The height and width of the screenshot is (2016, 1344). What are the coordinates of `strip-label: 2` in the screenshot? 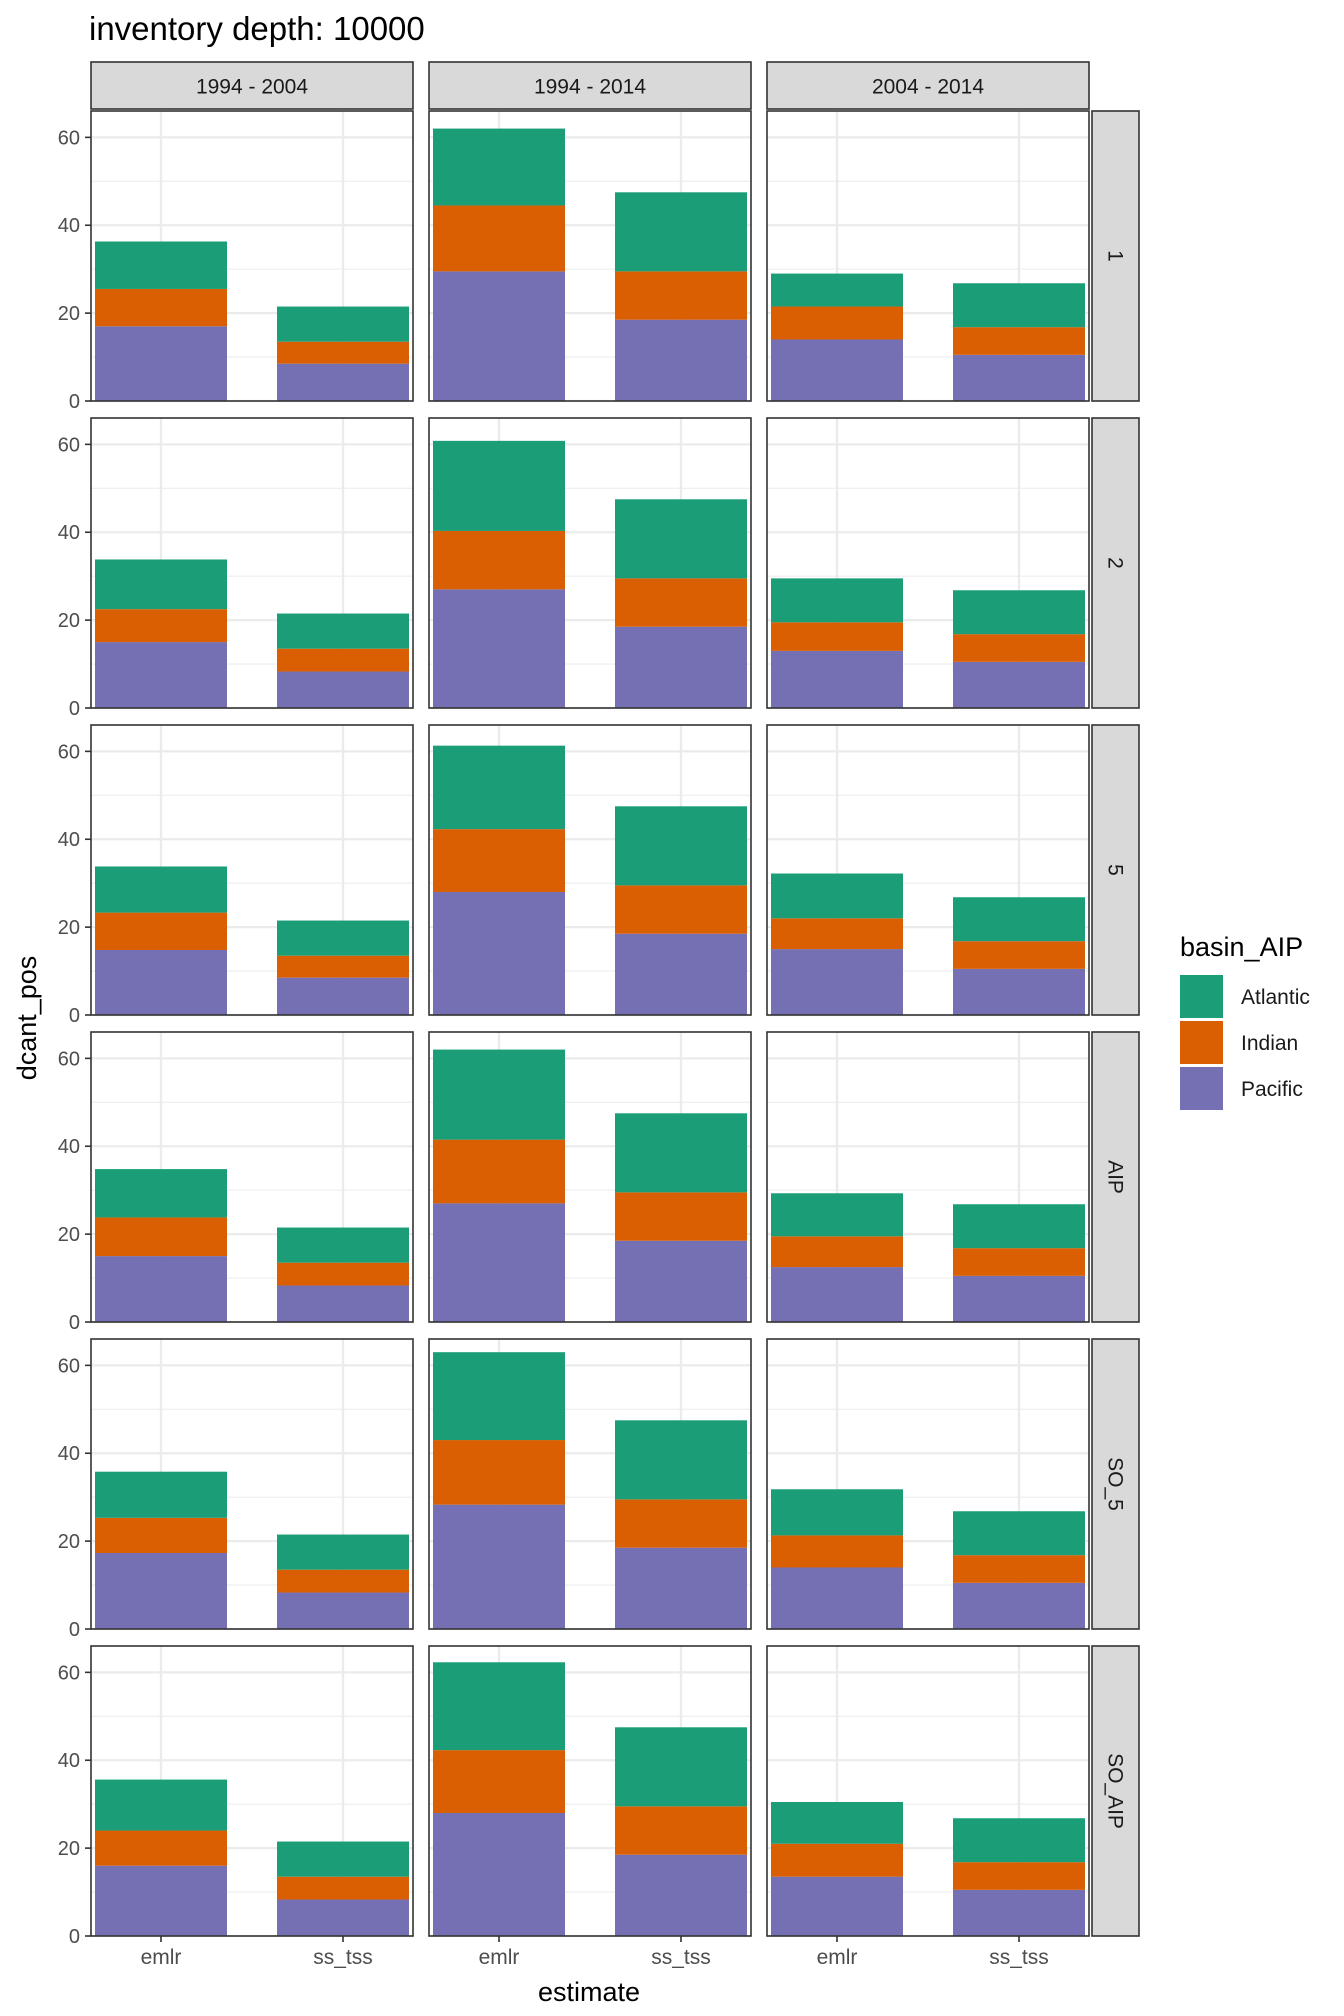 It's located at (1115, 563).